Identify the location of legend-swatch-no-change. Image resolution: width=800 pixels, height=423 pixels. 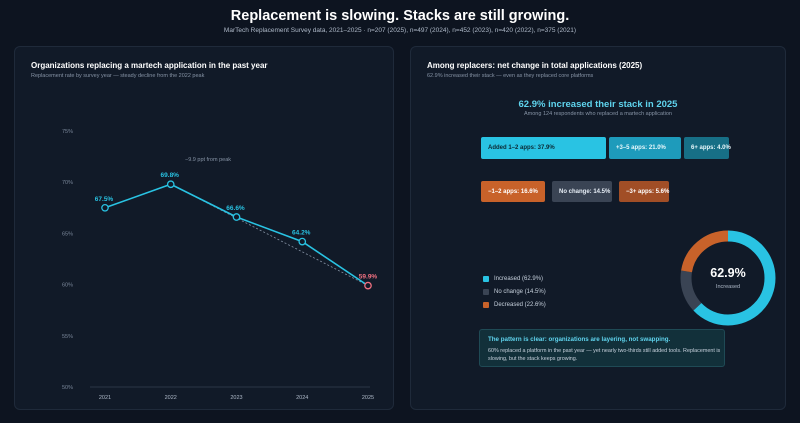
(486, 292).